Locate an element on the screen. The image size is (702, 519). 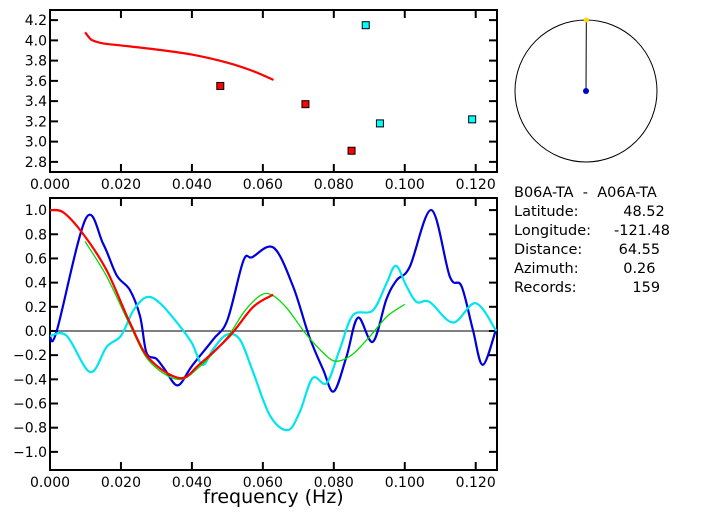
info-value: 0.26 is located at coordinates (635, 269).